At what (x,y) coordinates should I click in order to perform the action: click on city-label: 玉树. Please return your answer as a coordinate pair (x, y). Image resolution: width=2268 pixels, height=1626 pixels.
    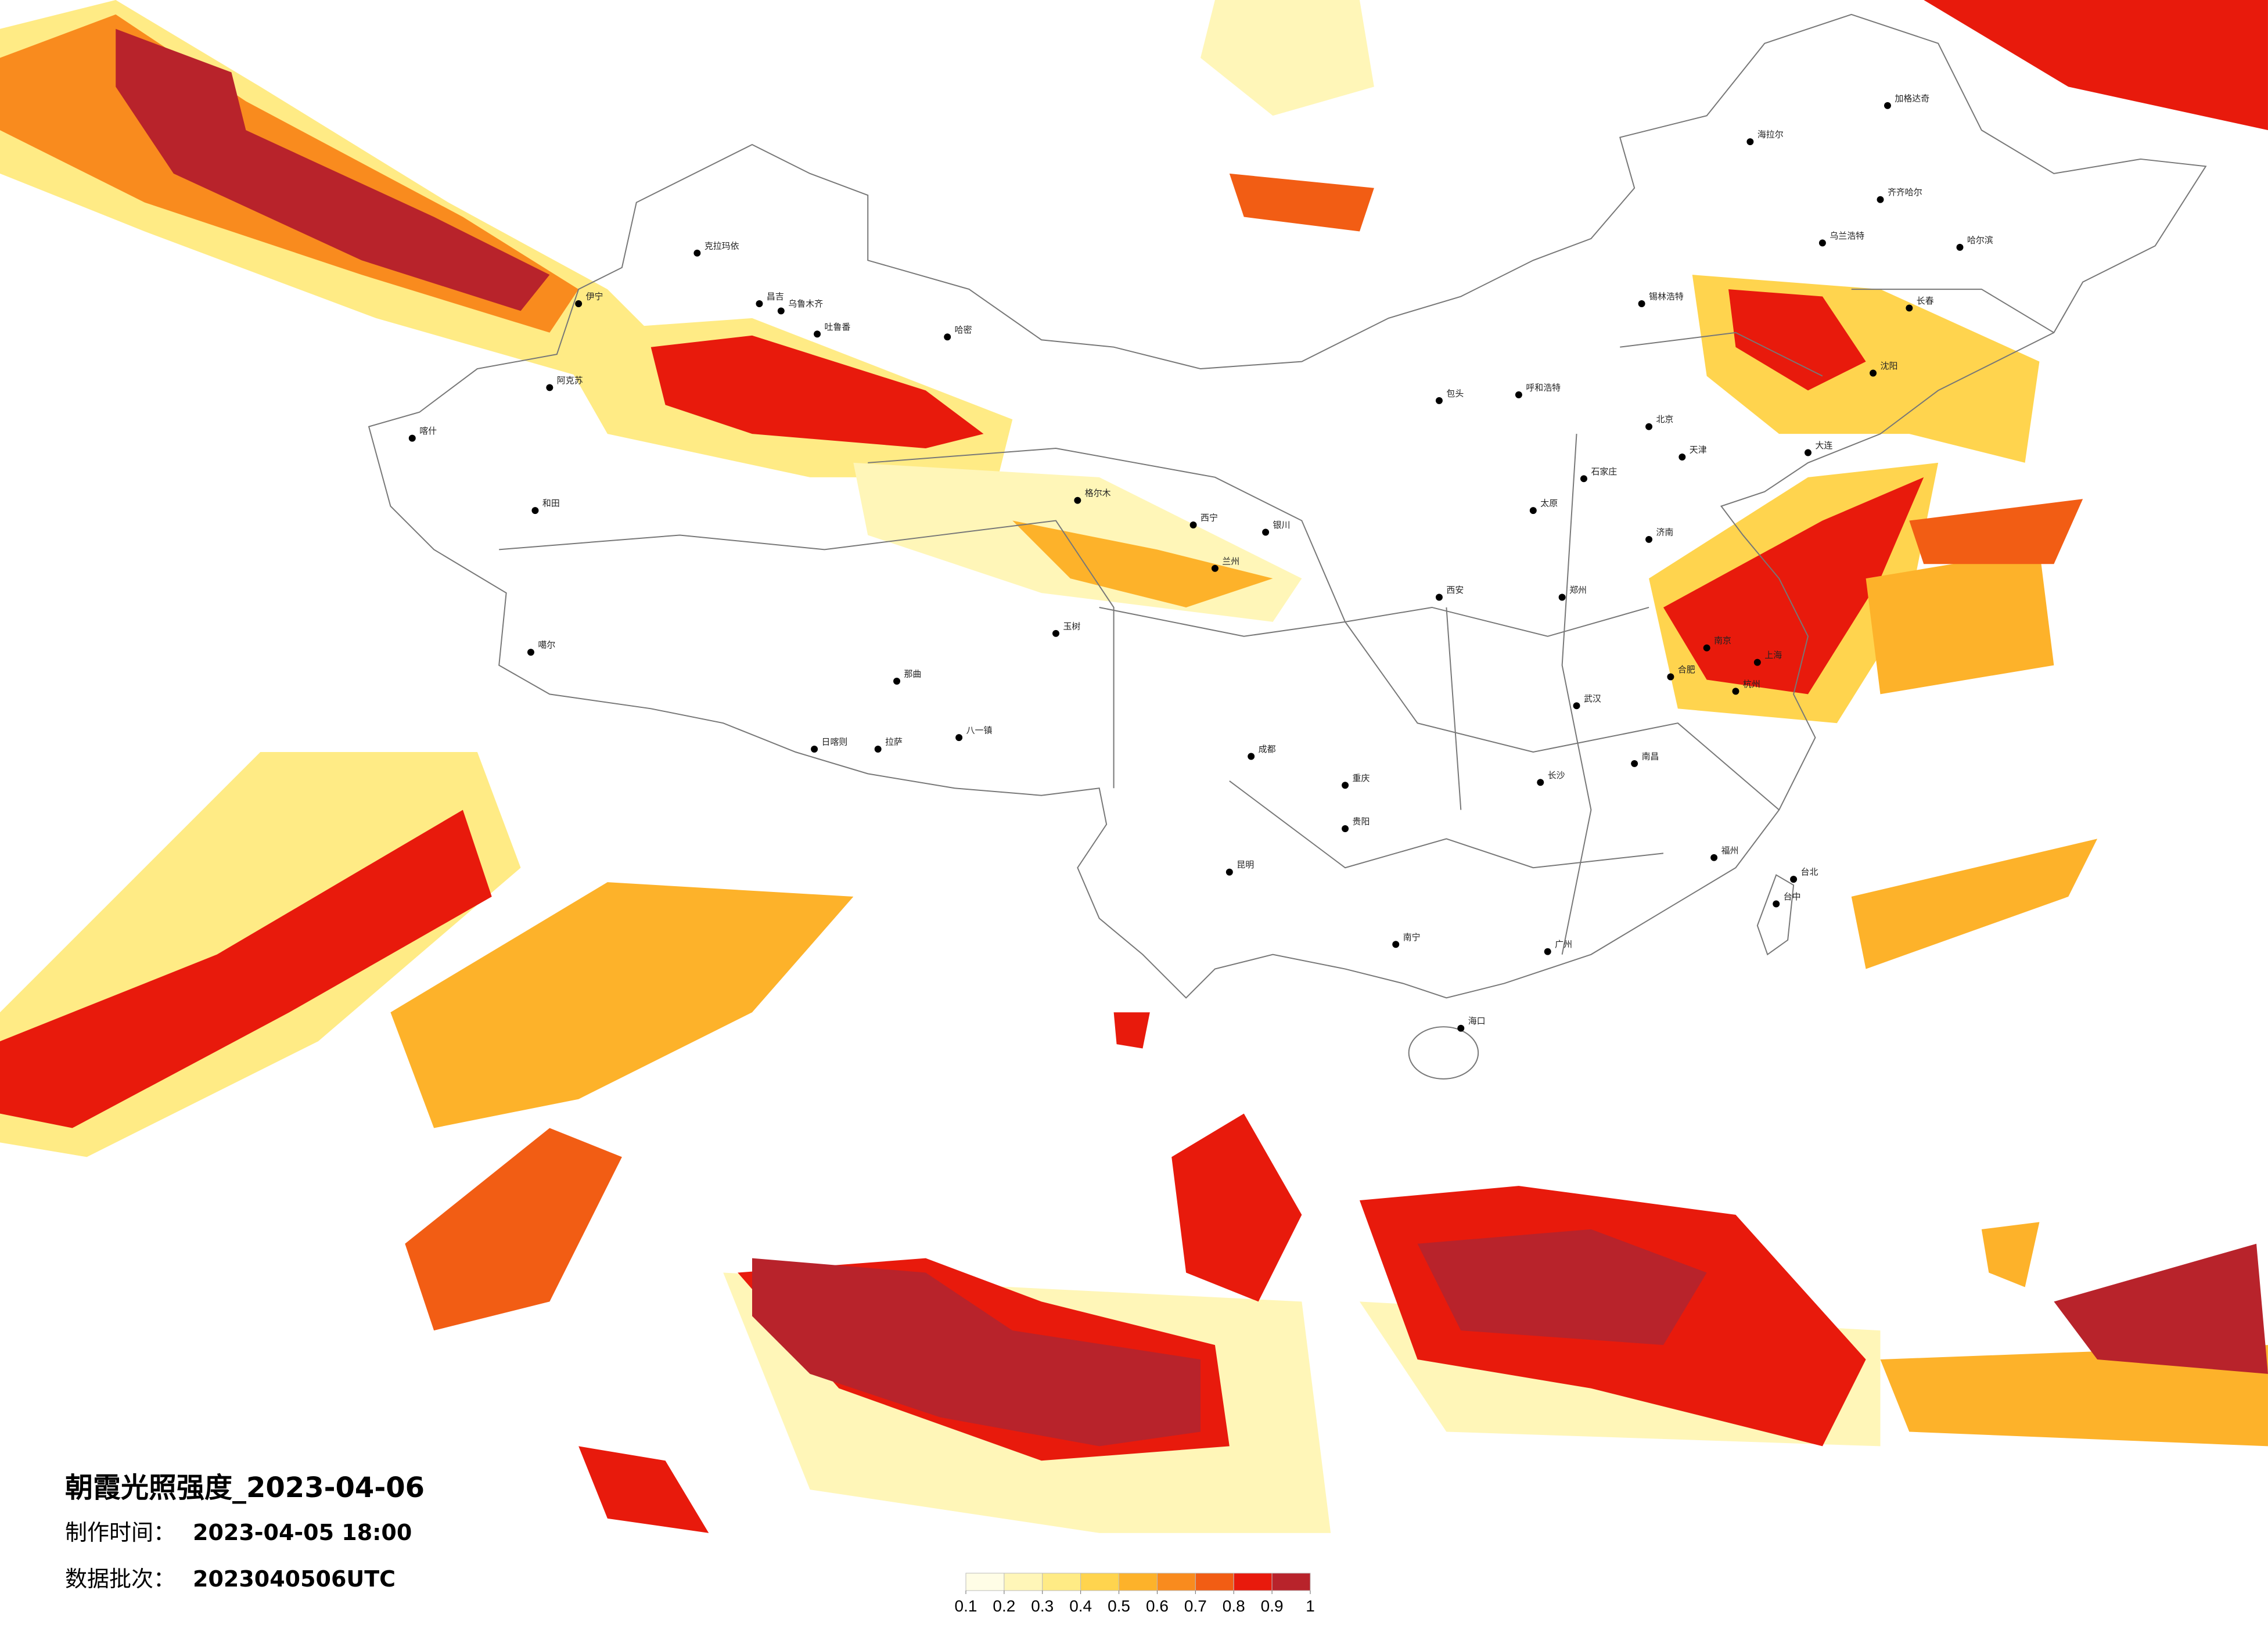
    Looking at the image, I should click on (1071, 626).